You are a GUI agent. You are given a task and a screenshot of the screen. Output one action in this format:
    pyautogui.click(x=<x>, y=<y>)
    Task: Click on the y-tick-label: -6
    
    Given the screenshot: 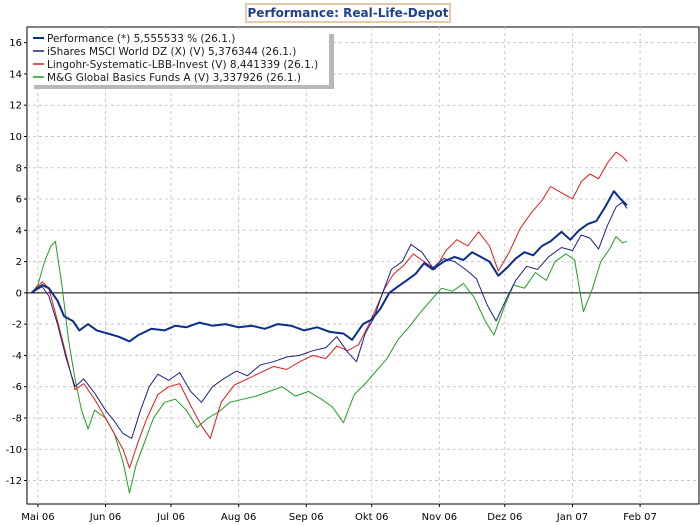 What is the action you would take?
    pyautogui.click(x=17, y=387)
    